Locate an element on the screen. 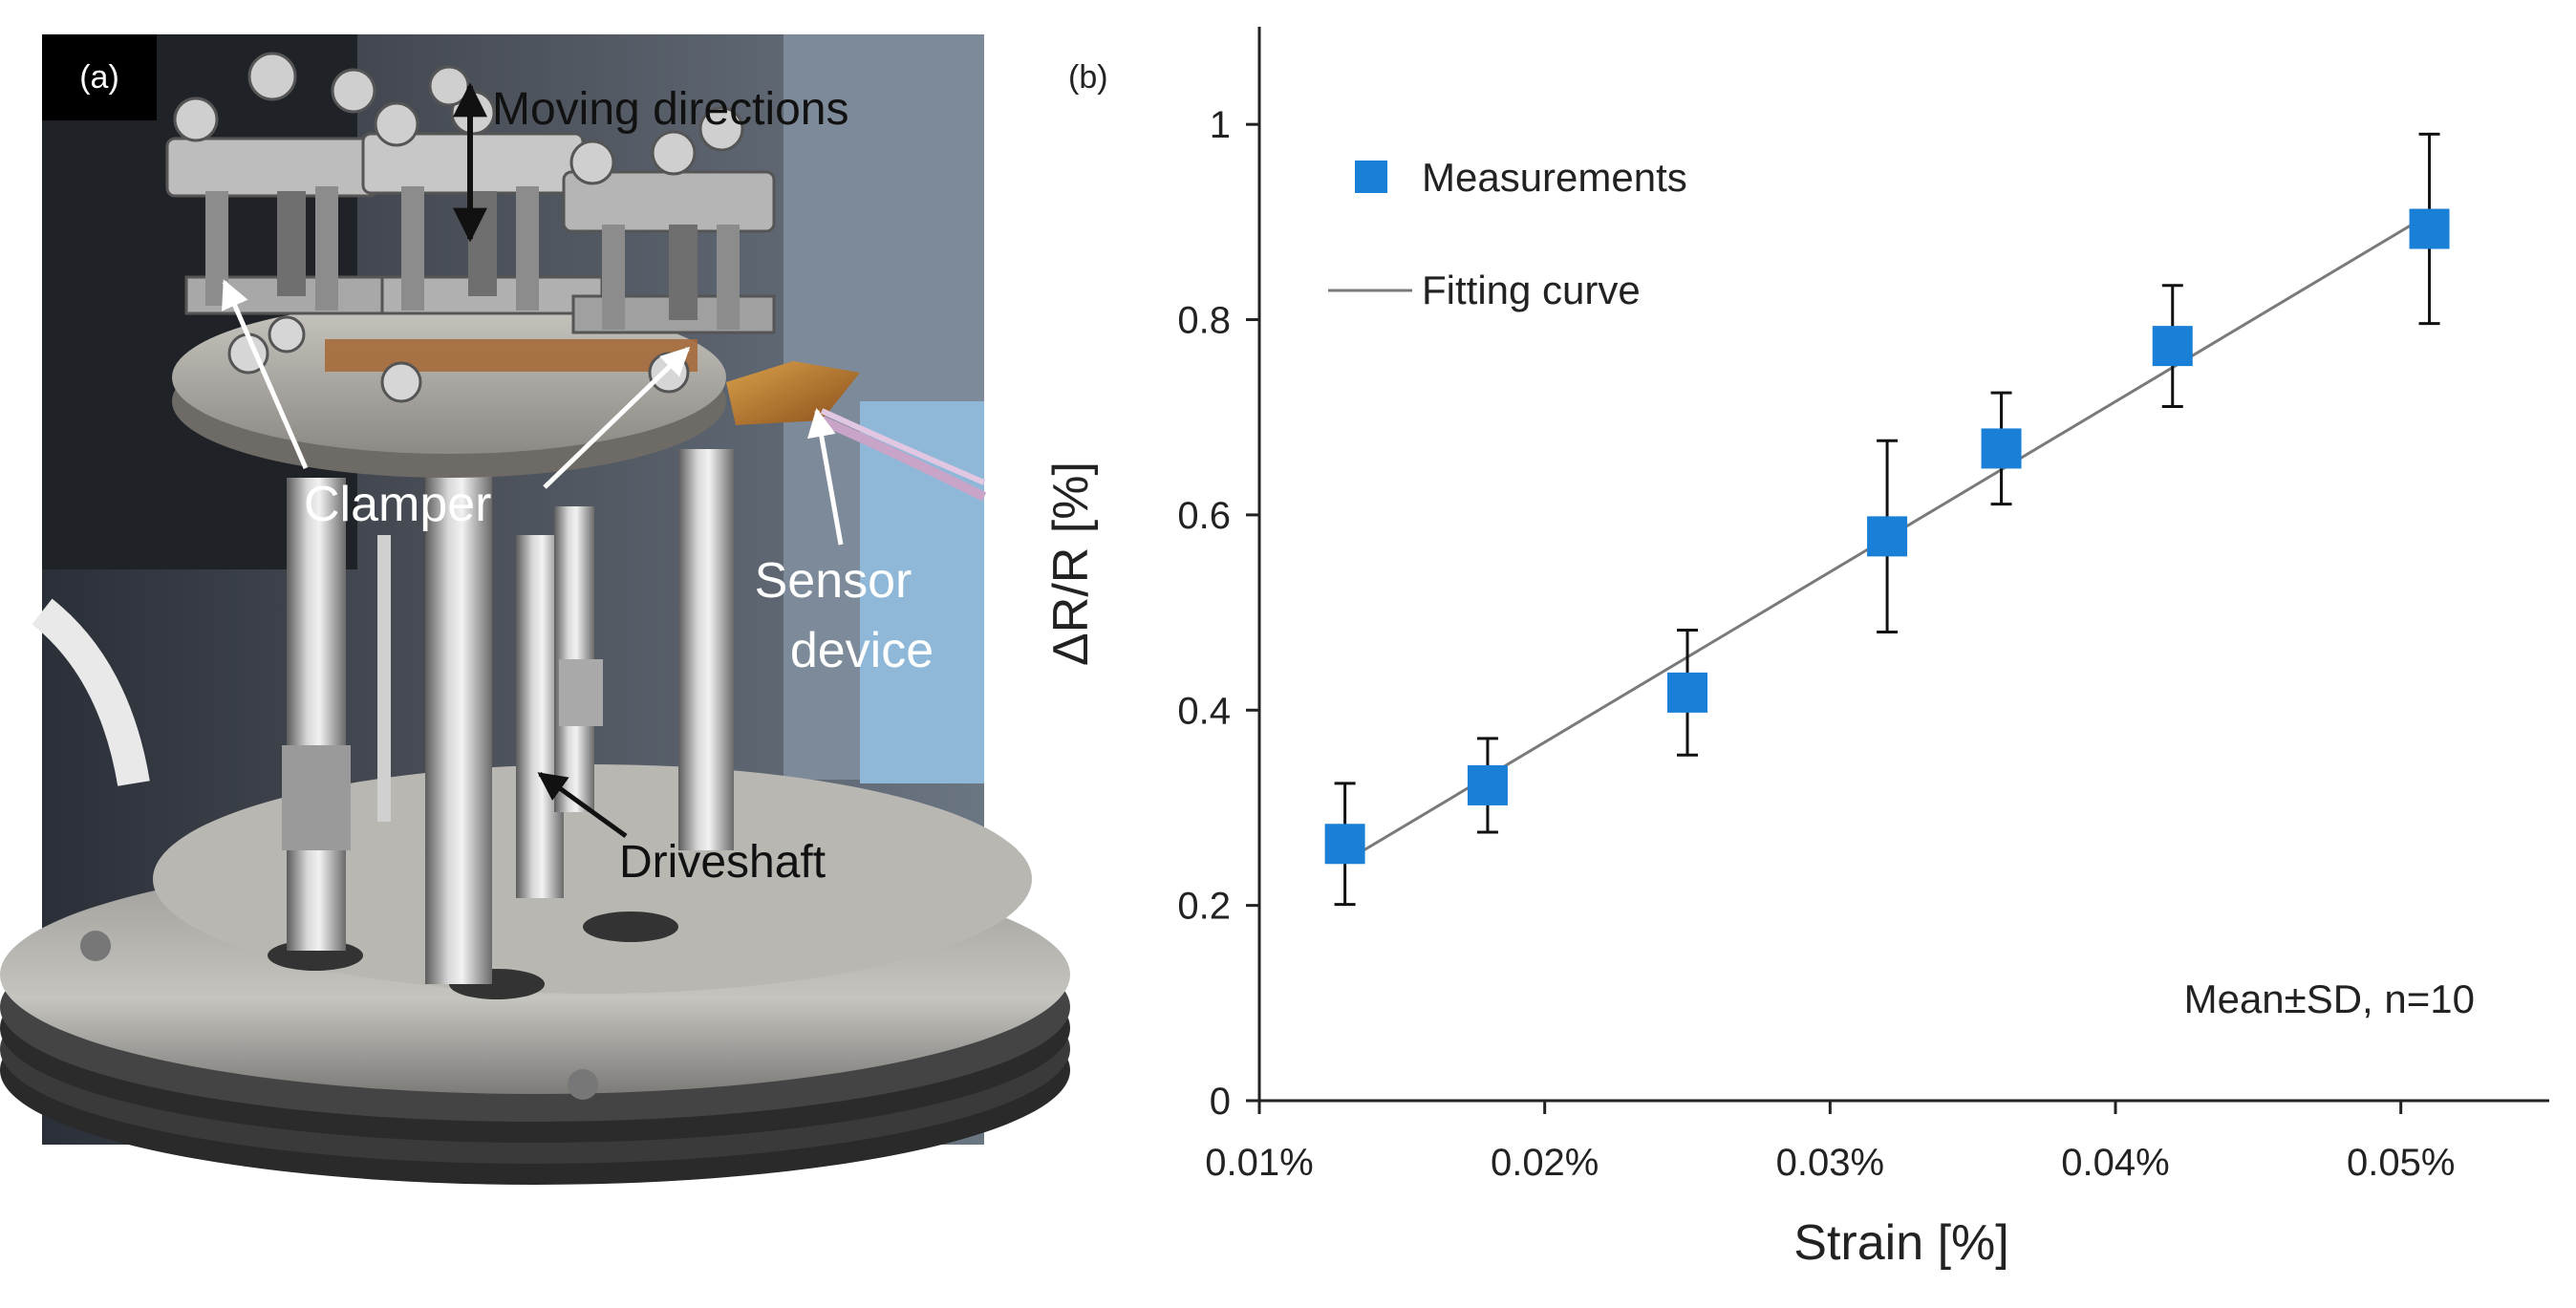 The height and width of the screenshot is (1308, 2576). driveshaft-label: Driveshaft is located at coordinates (722, 862).